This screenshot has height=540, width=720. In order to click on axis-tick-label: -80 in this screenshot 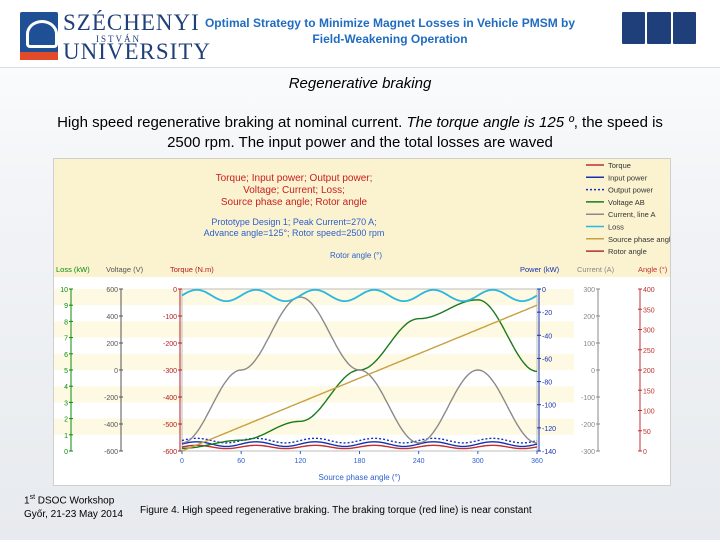, I will do `click(547, 383)`.